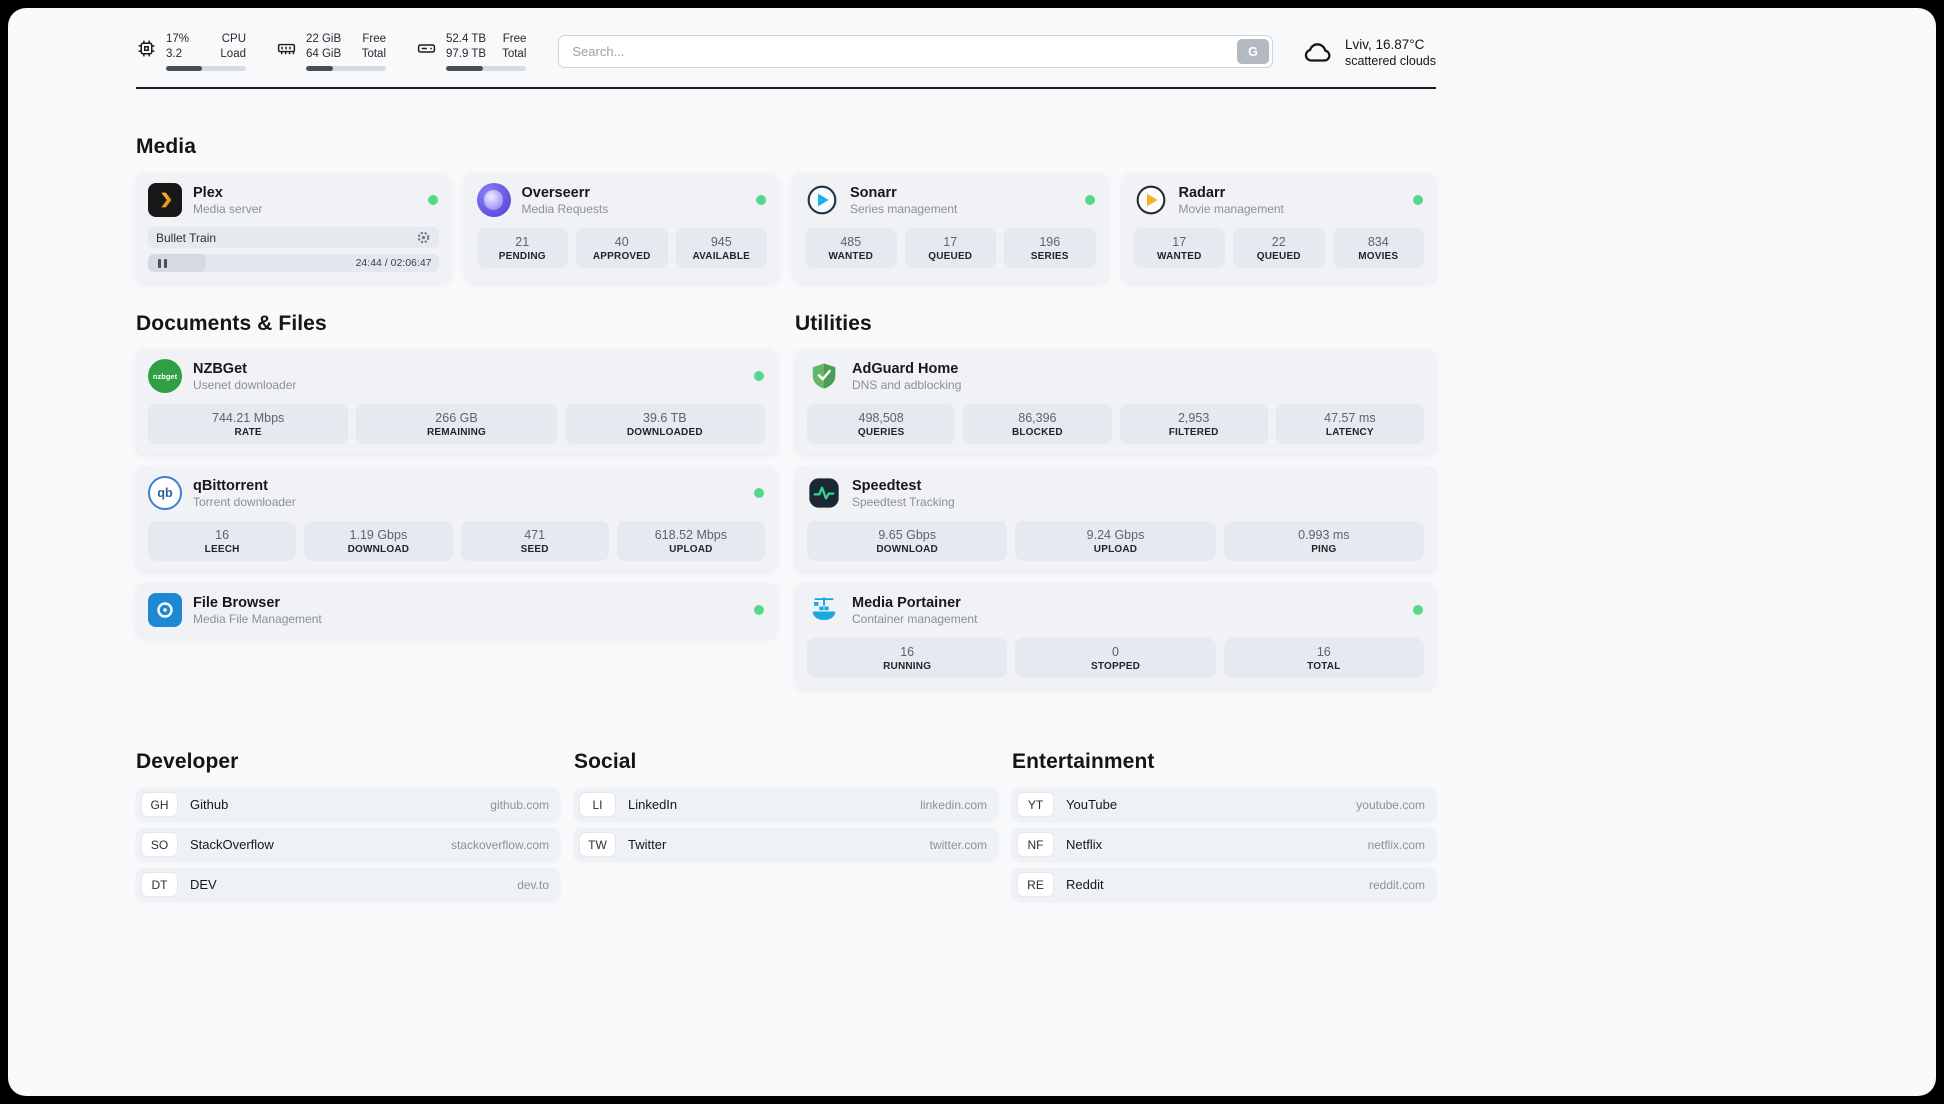 The height and width of the screenshot is (1104, 1944). I want to click on stat-value: 618.52 Mbps, so click(691, 535).